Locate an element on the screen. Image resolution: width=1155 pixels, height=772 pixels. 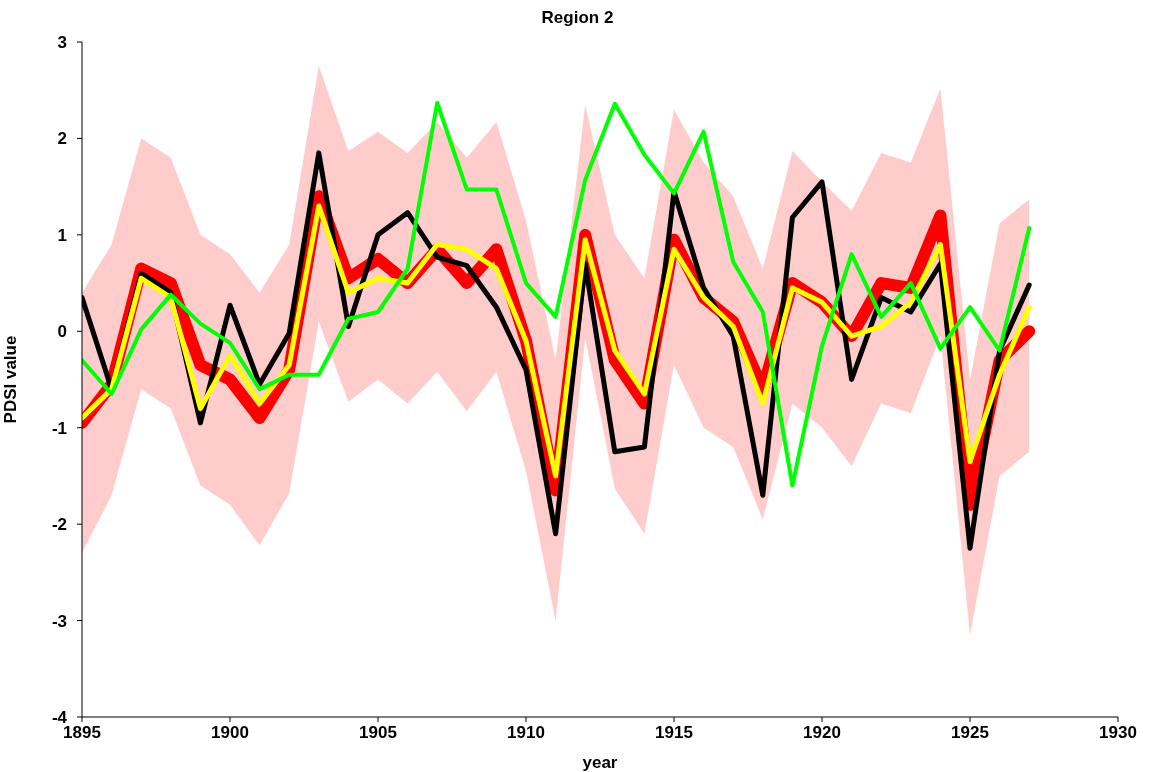
x-tick-label: 1905 is located at coordinates (378, 733).